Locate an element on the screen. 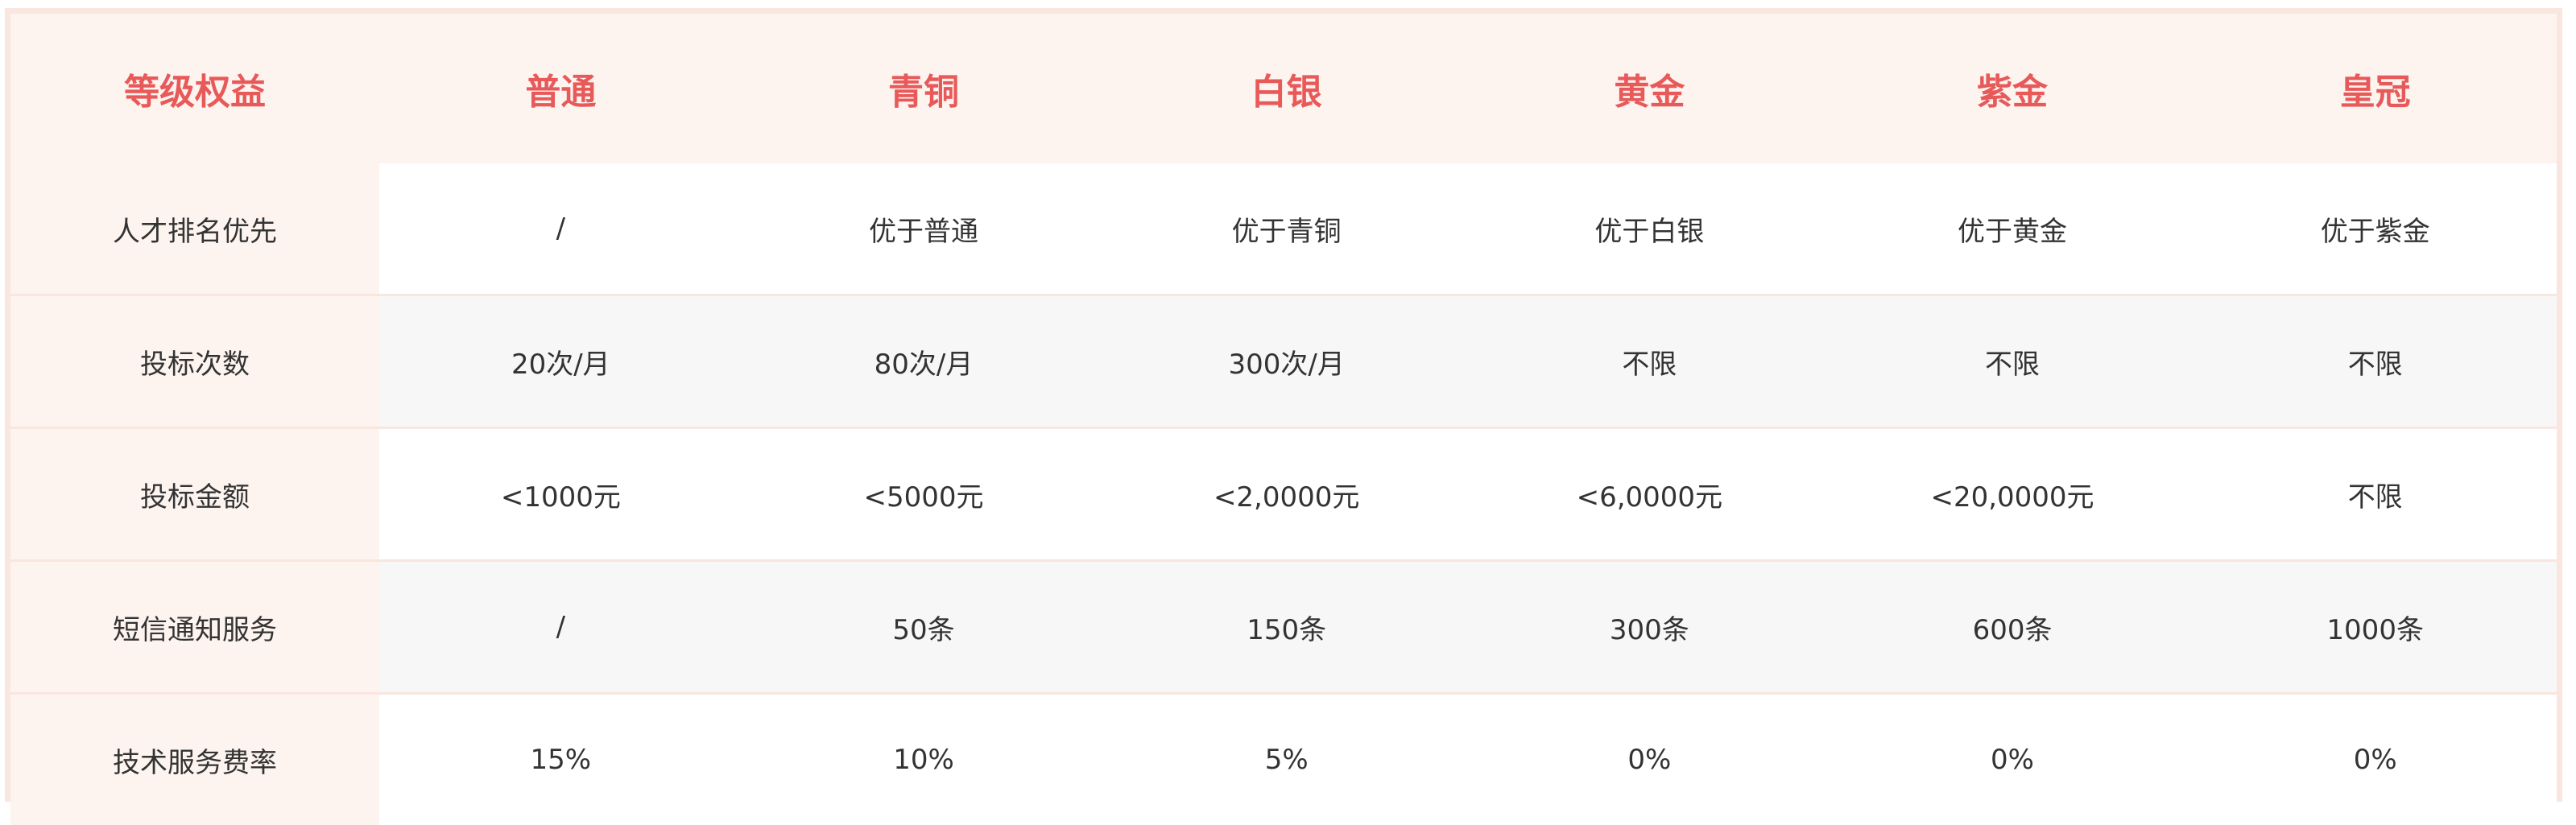 The height and width of the screenshot is (825, 2576). table-cell: 优于紫金 is located at coordinates (2376, 228).